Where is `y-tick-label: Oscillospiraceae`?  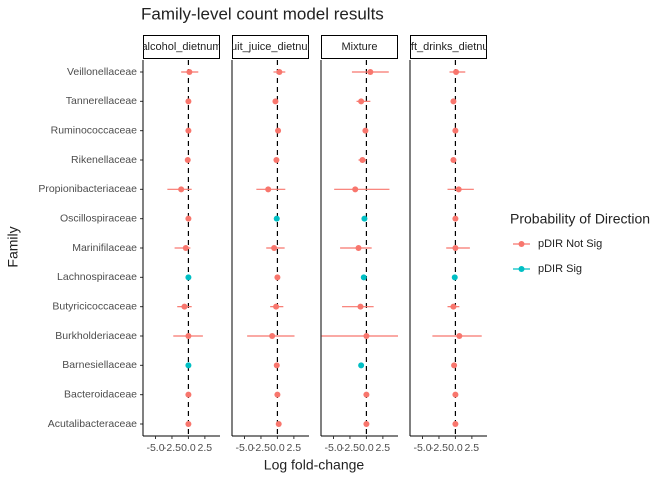
y-tick-label: Oscillospiraceae is located at coordinates (98, 218).